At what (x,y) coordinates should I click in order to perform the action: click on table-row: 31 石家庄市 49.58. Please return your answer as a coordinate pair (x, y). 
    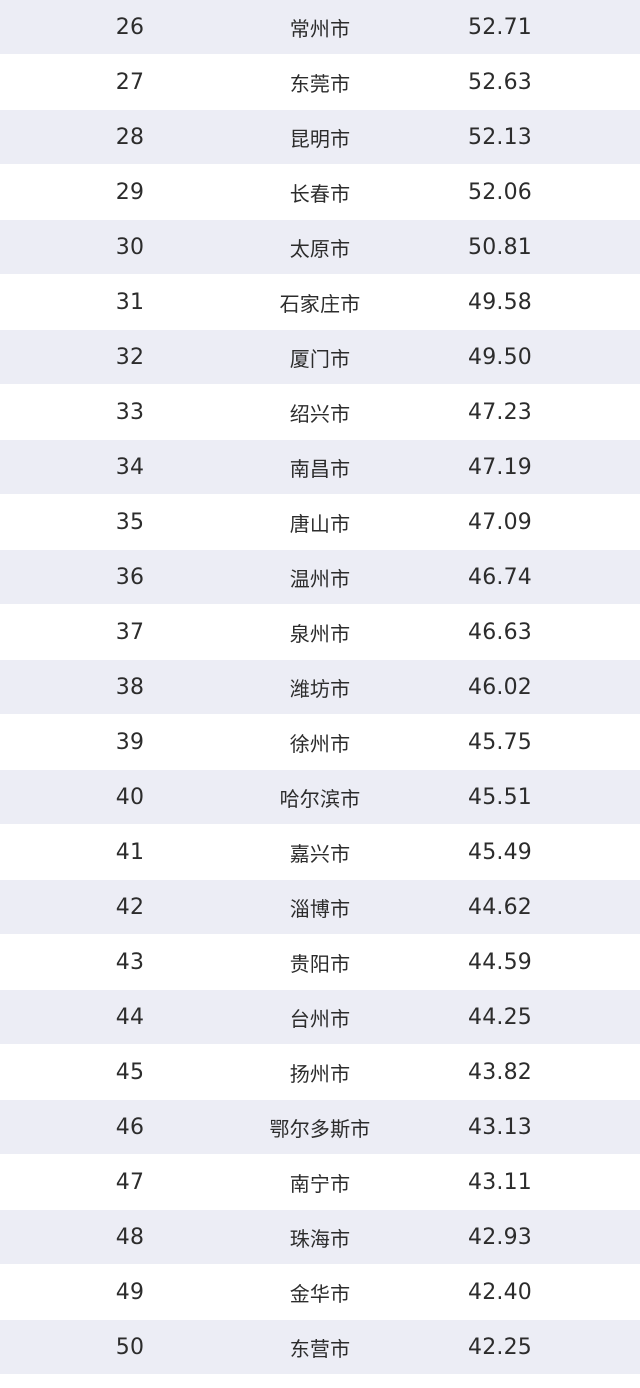
    Looking at the image, I should click on (320, 302).